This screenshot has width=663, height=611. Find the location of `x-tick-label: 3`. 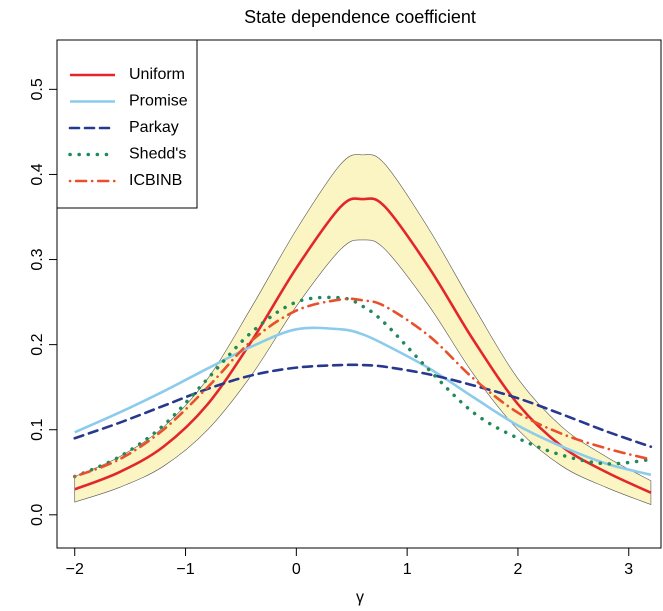

x-tick-label: 3 is located at coordinates (628, 569).